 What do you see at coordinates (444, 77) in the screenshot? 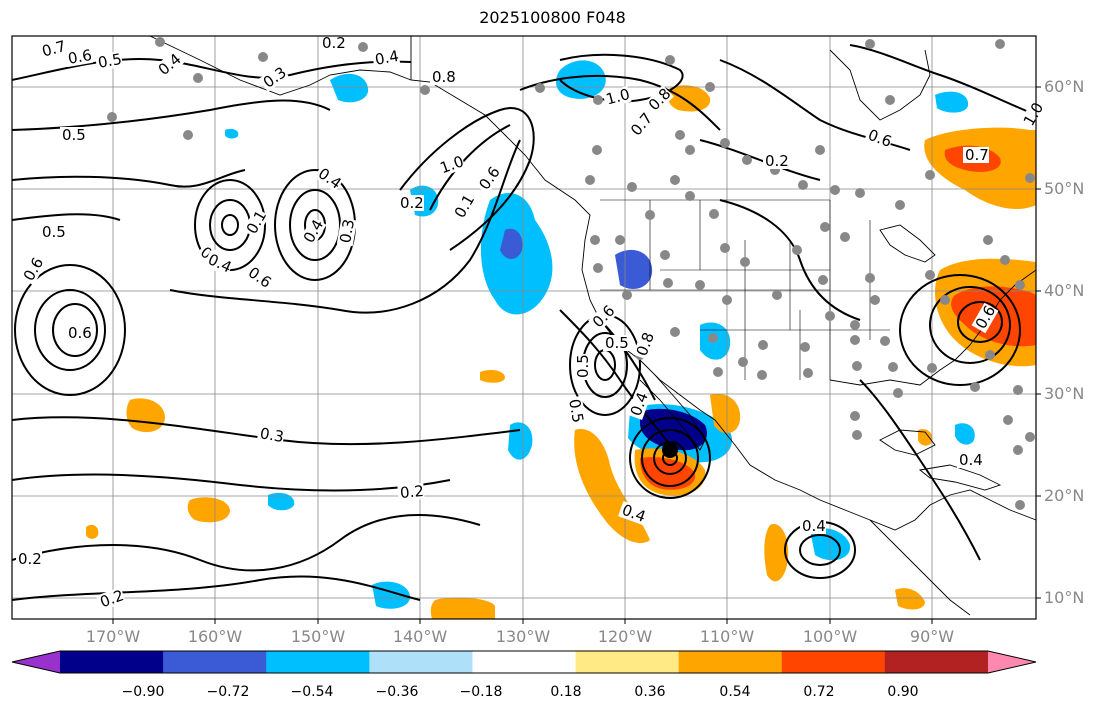
I see `contour-label: 0.8` at bounding box center [444, 77].